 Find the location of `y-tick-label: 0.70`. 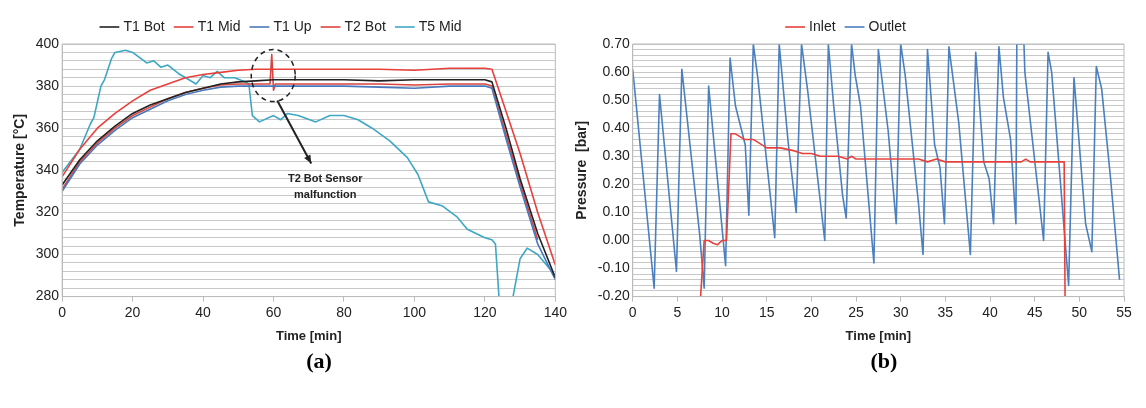

y-tick-label: 0.70 is located at coordinates (616, 42).